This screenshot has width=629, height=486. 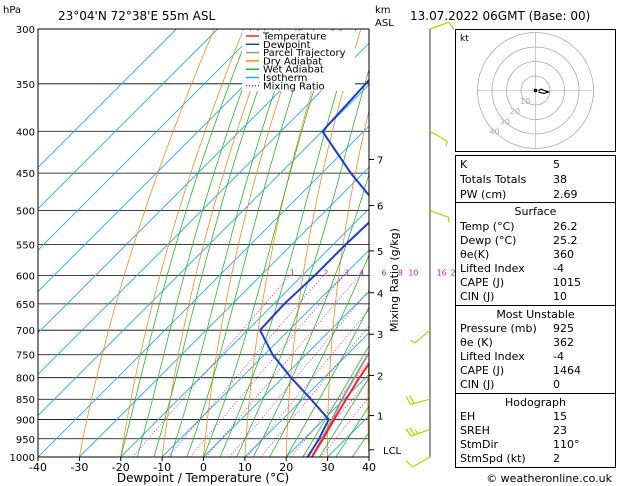 I want to click on table-row: StmDir 110°, so click(x=520, y=444).